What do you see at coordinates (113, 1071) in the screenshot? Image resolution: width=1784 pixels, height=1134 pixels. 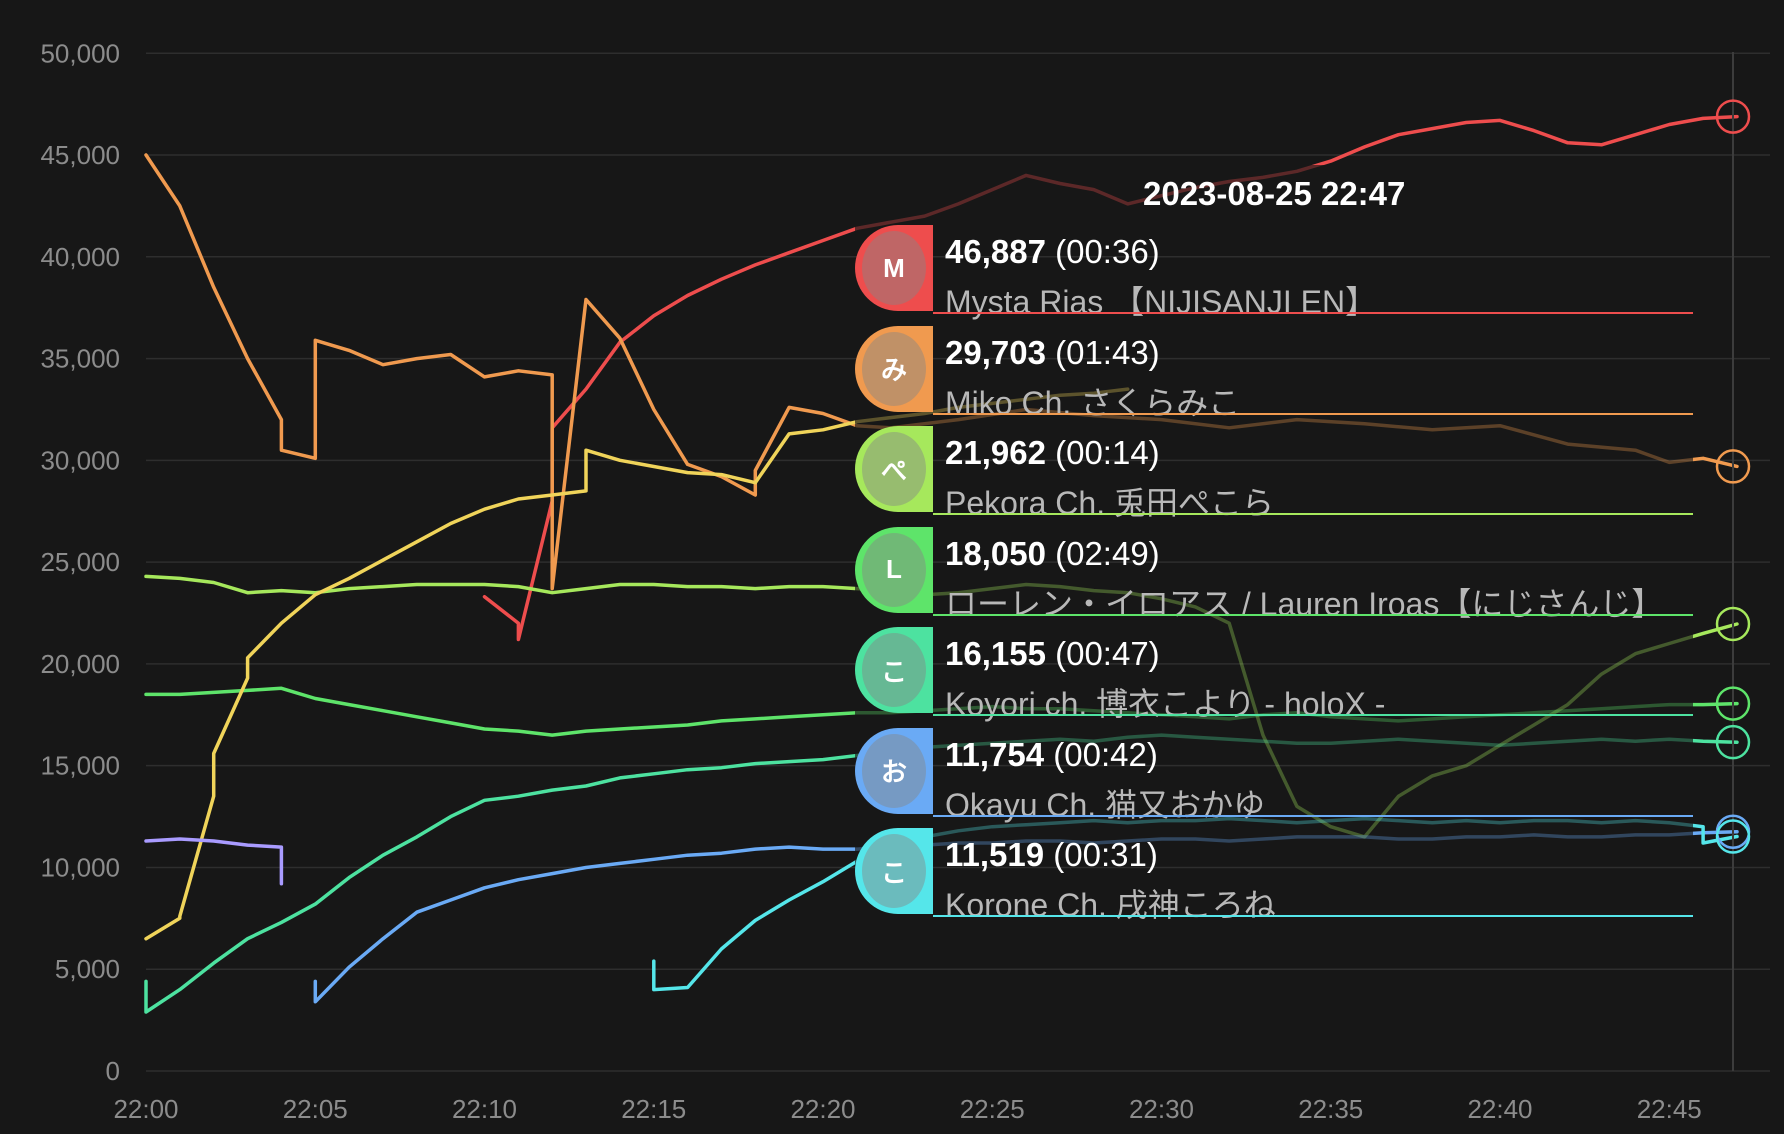 I see `y-tick-label: 0` at bounding box center [113, 1071].